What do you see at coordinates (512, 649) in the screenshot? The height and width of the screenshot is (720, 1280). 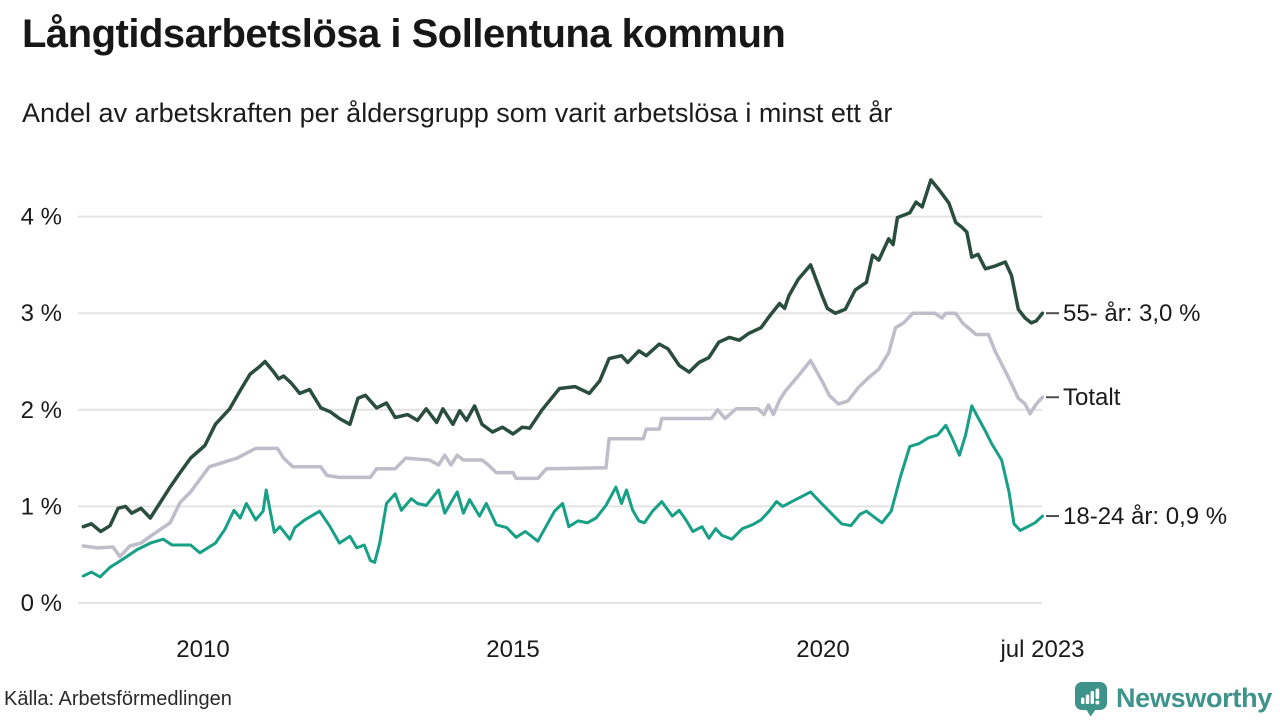 I see `x-axis-tick-label: 2015` at bounding box center [512, 649].